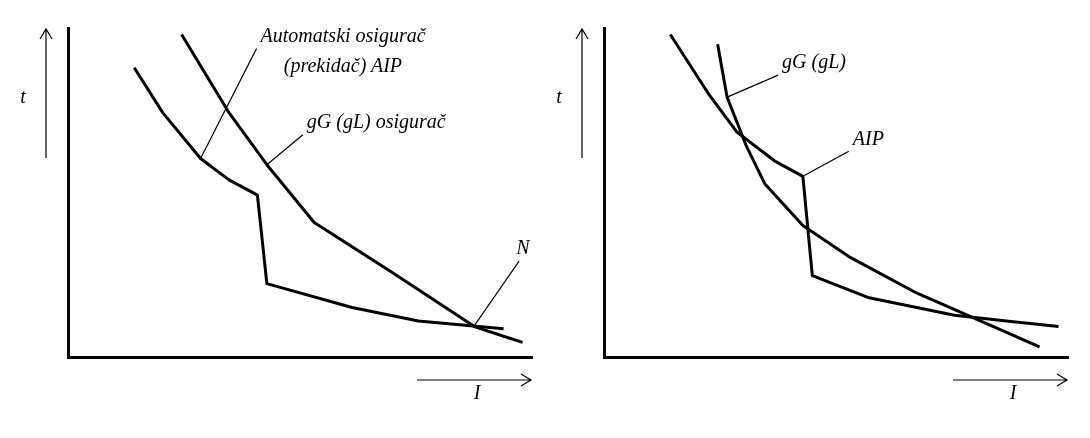  What do you see at coordinates (867, 137) in the screenshot?
I see `text: AIP` at bounding box center [867, 137].